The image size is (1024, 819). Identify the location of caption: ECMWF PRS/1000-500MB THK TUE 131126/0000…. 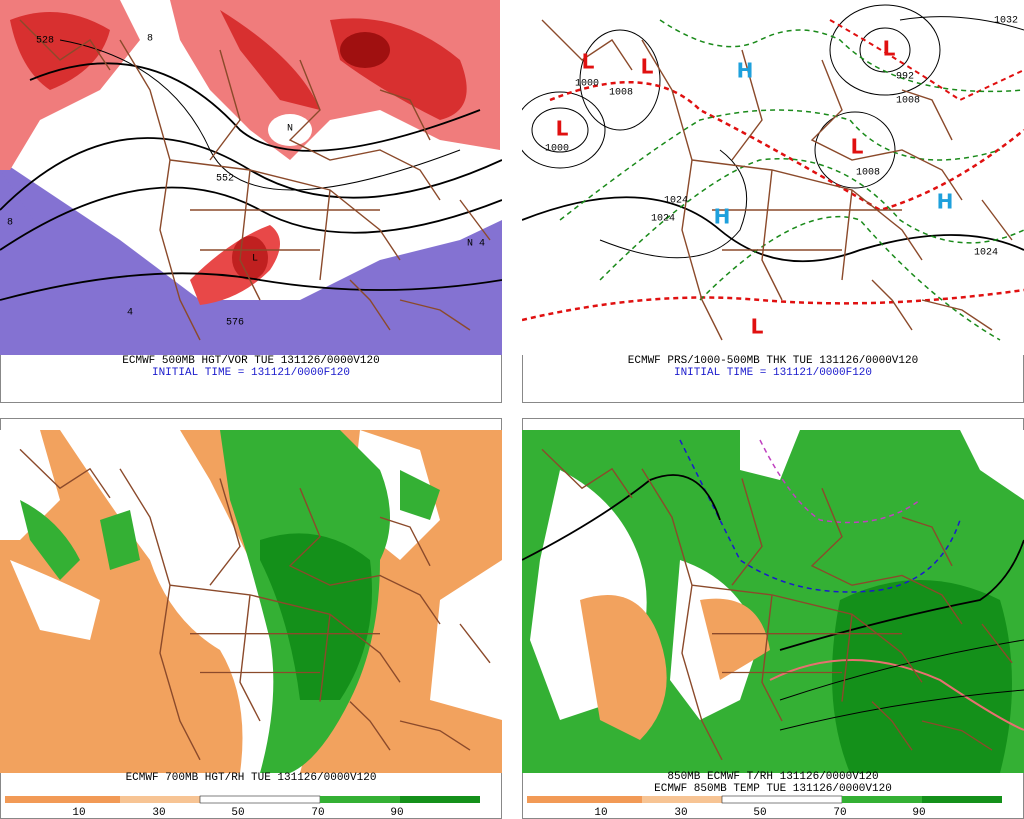
(773, 361).